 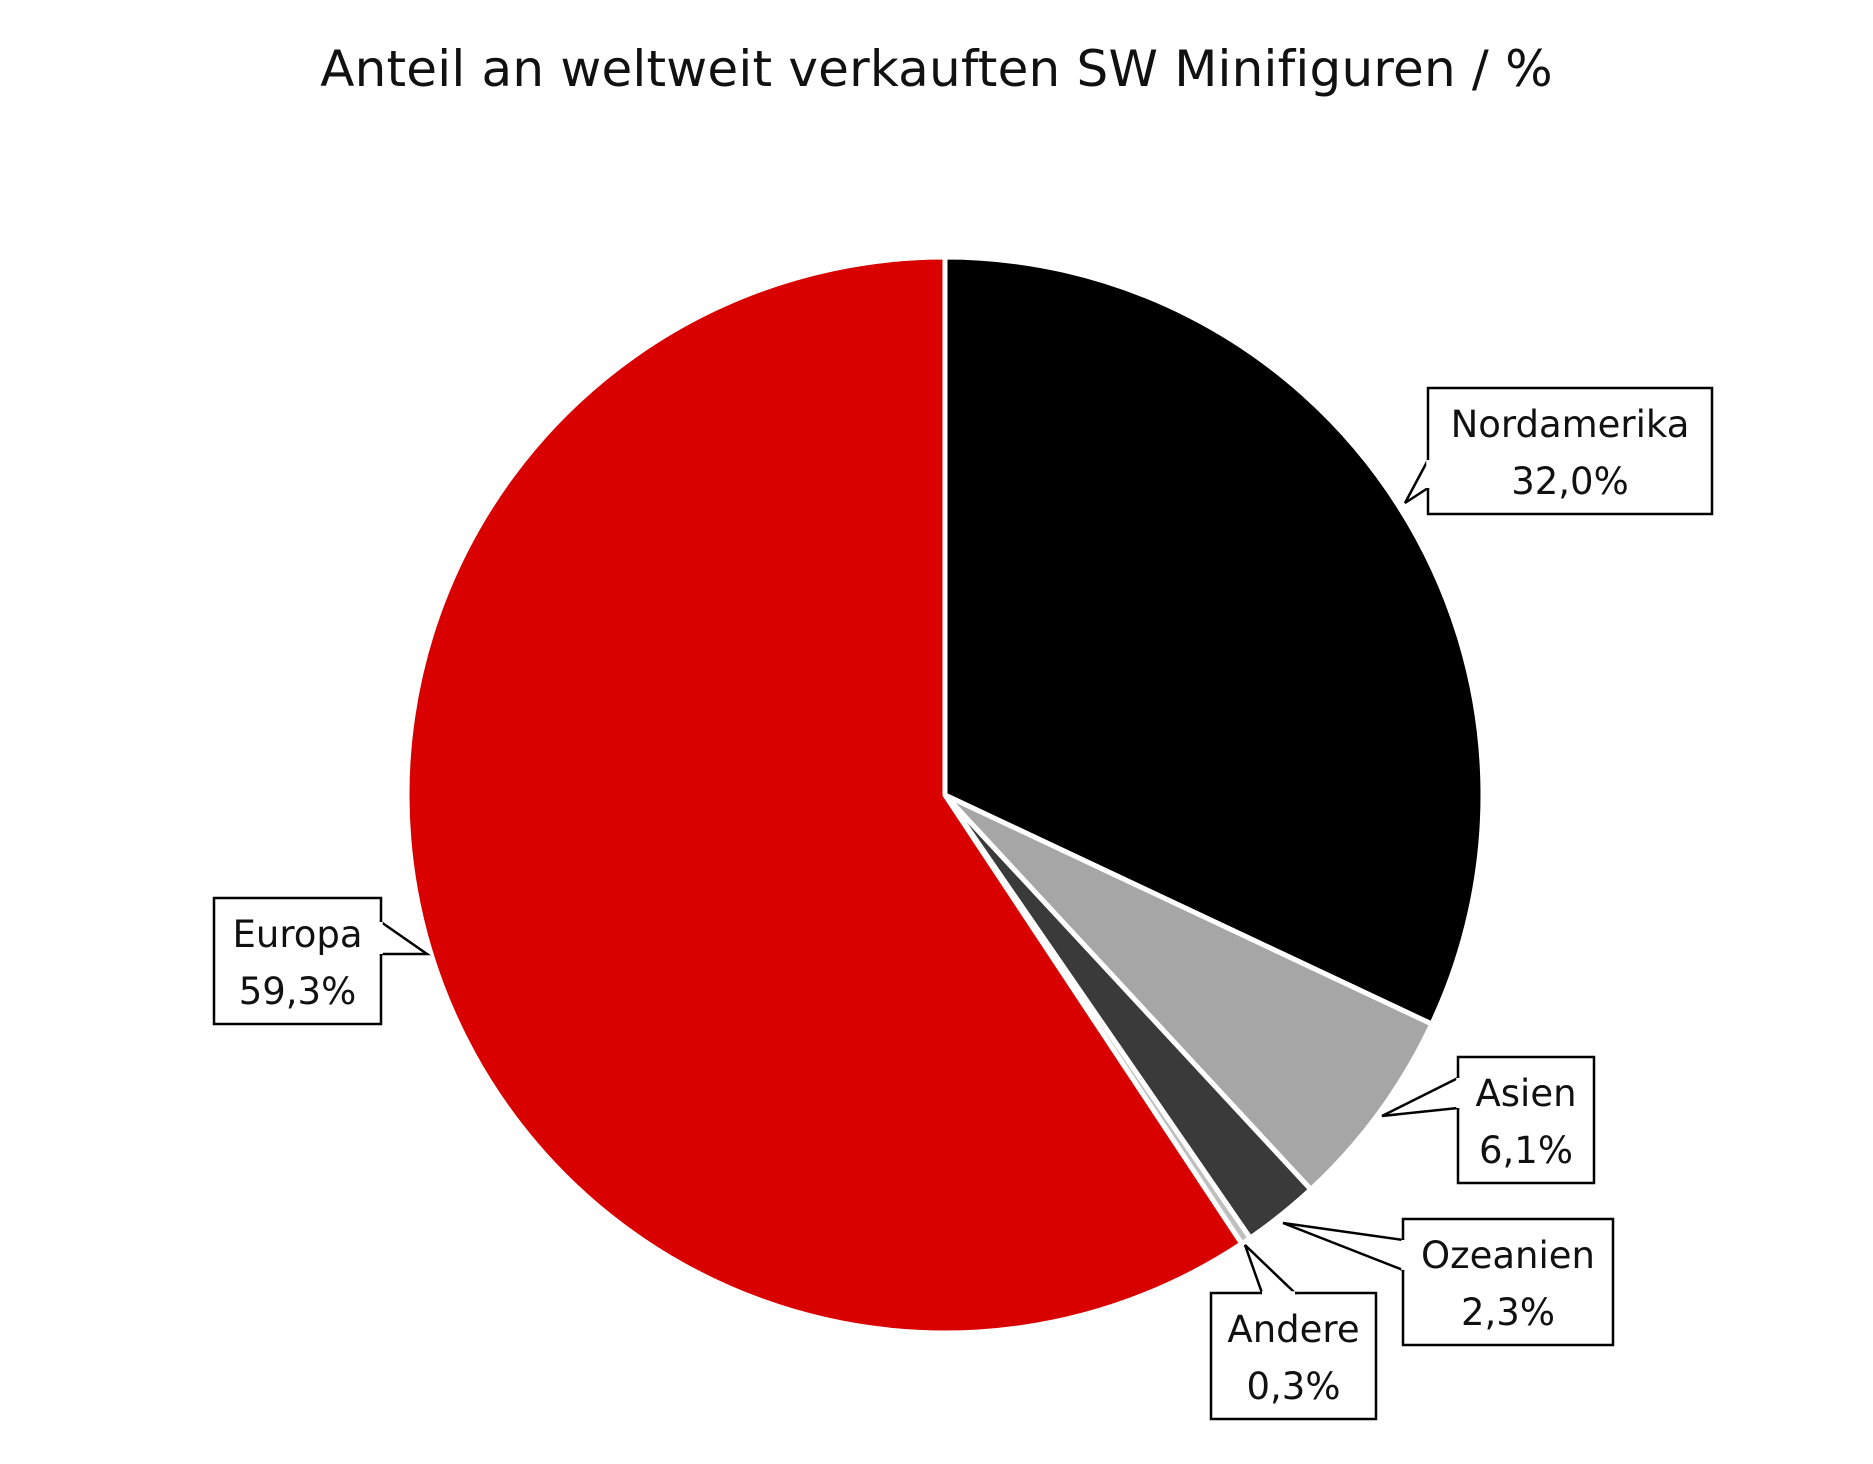 I want to click on callout-value: 32,0%, so click(x=1570, y=481).